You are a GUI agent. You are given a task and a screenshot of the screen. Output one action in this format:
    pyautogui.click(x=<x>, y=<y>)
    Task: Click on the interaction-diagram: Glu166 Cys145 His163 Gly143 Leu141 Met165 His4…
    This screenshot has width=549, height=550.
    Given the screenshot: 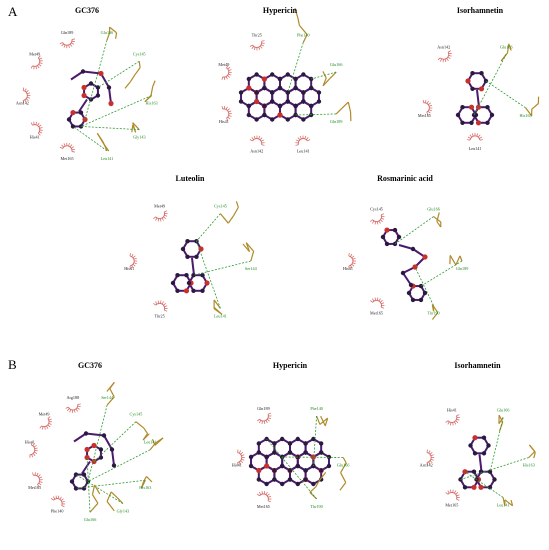 What is the action you would take?
    pyautogui.click(x=87, y=93)
    